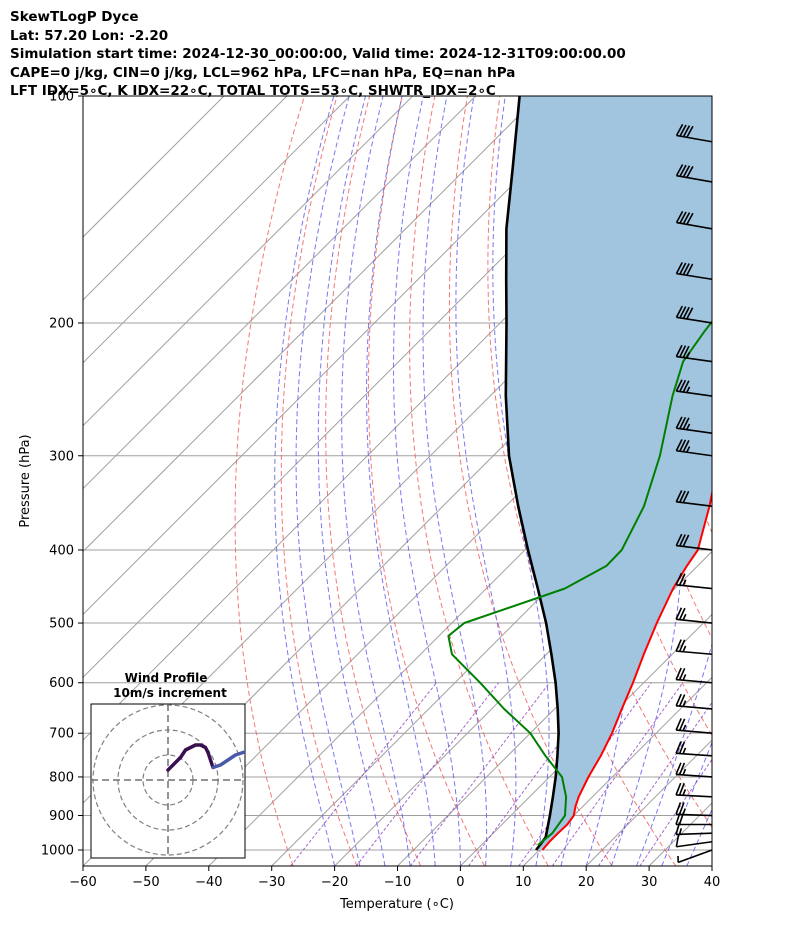 Image resolution: width=794 pixels, height=937 pixels. I want to click on y-tick-label: 300, so click(61, 456).